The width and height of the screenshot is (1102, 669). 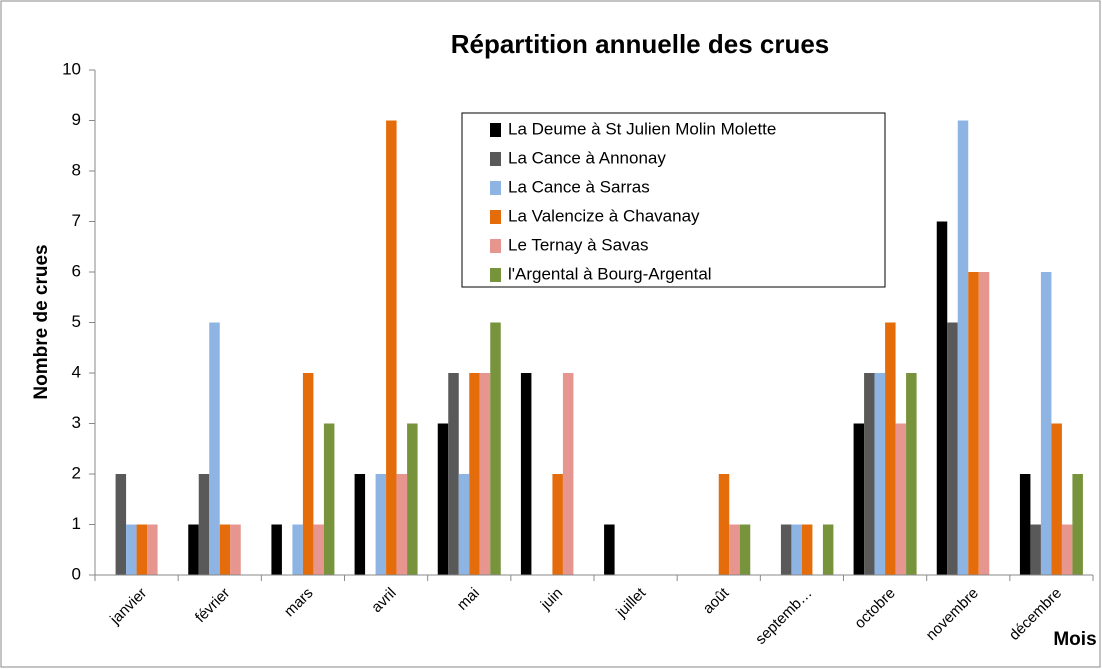 I want to click on legend-label: La Deume à St Julien Molin Molette, so click(x=642, y=128).